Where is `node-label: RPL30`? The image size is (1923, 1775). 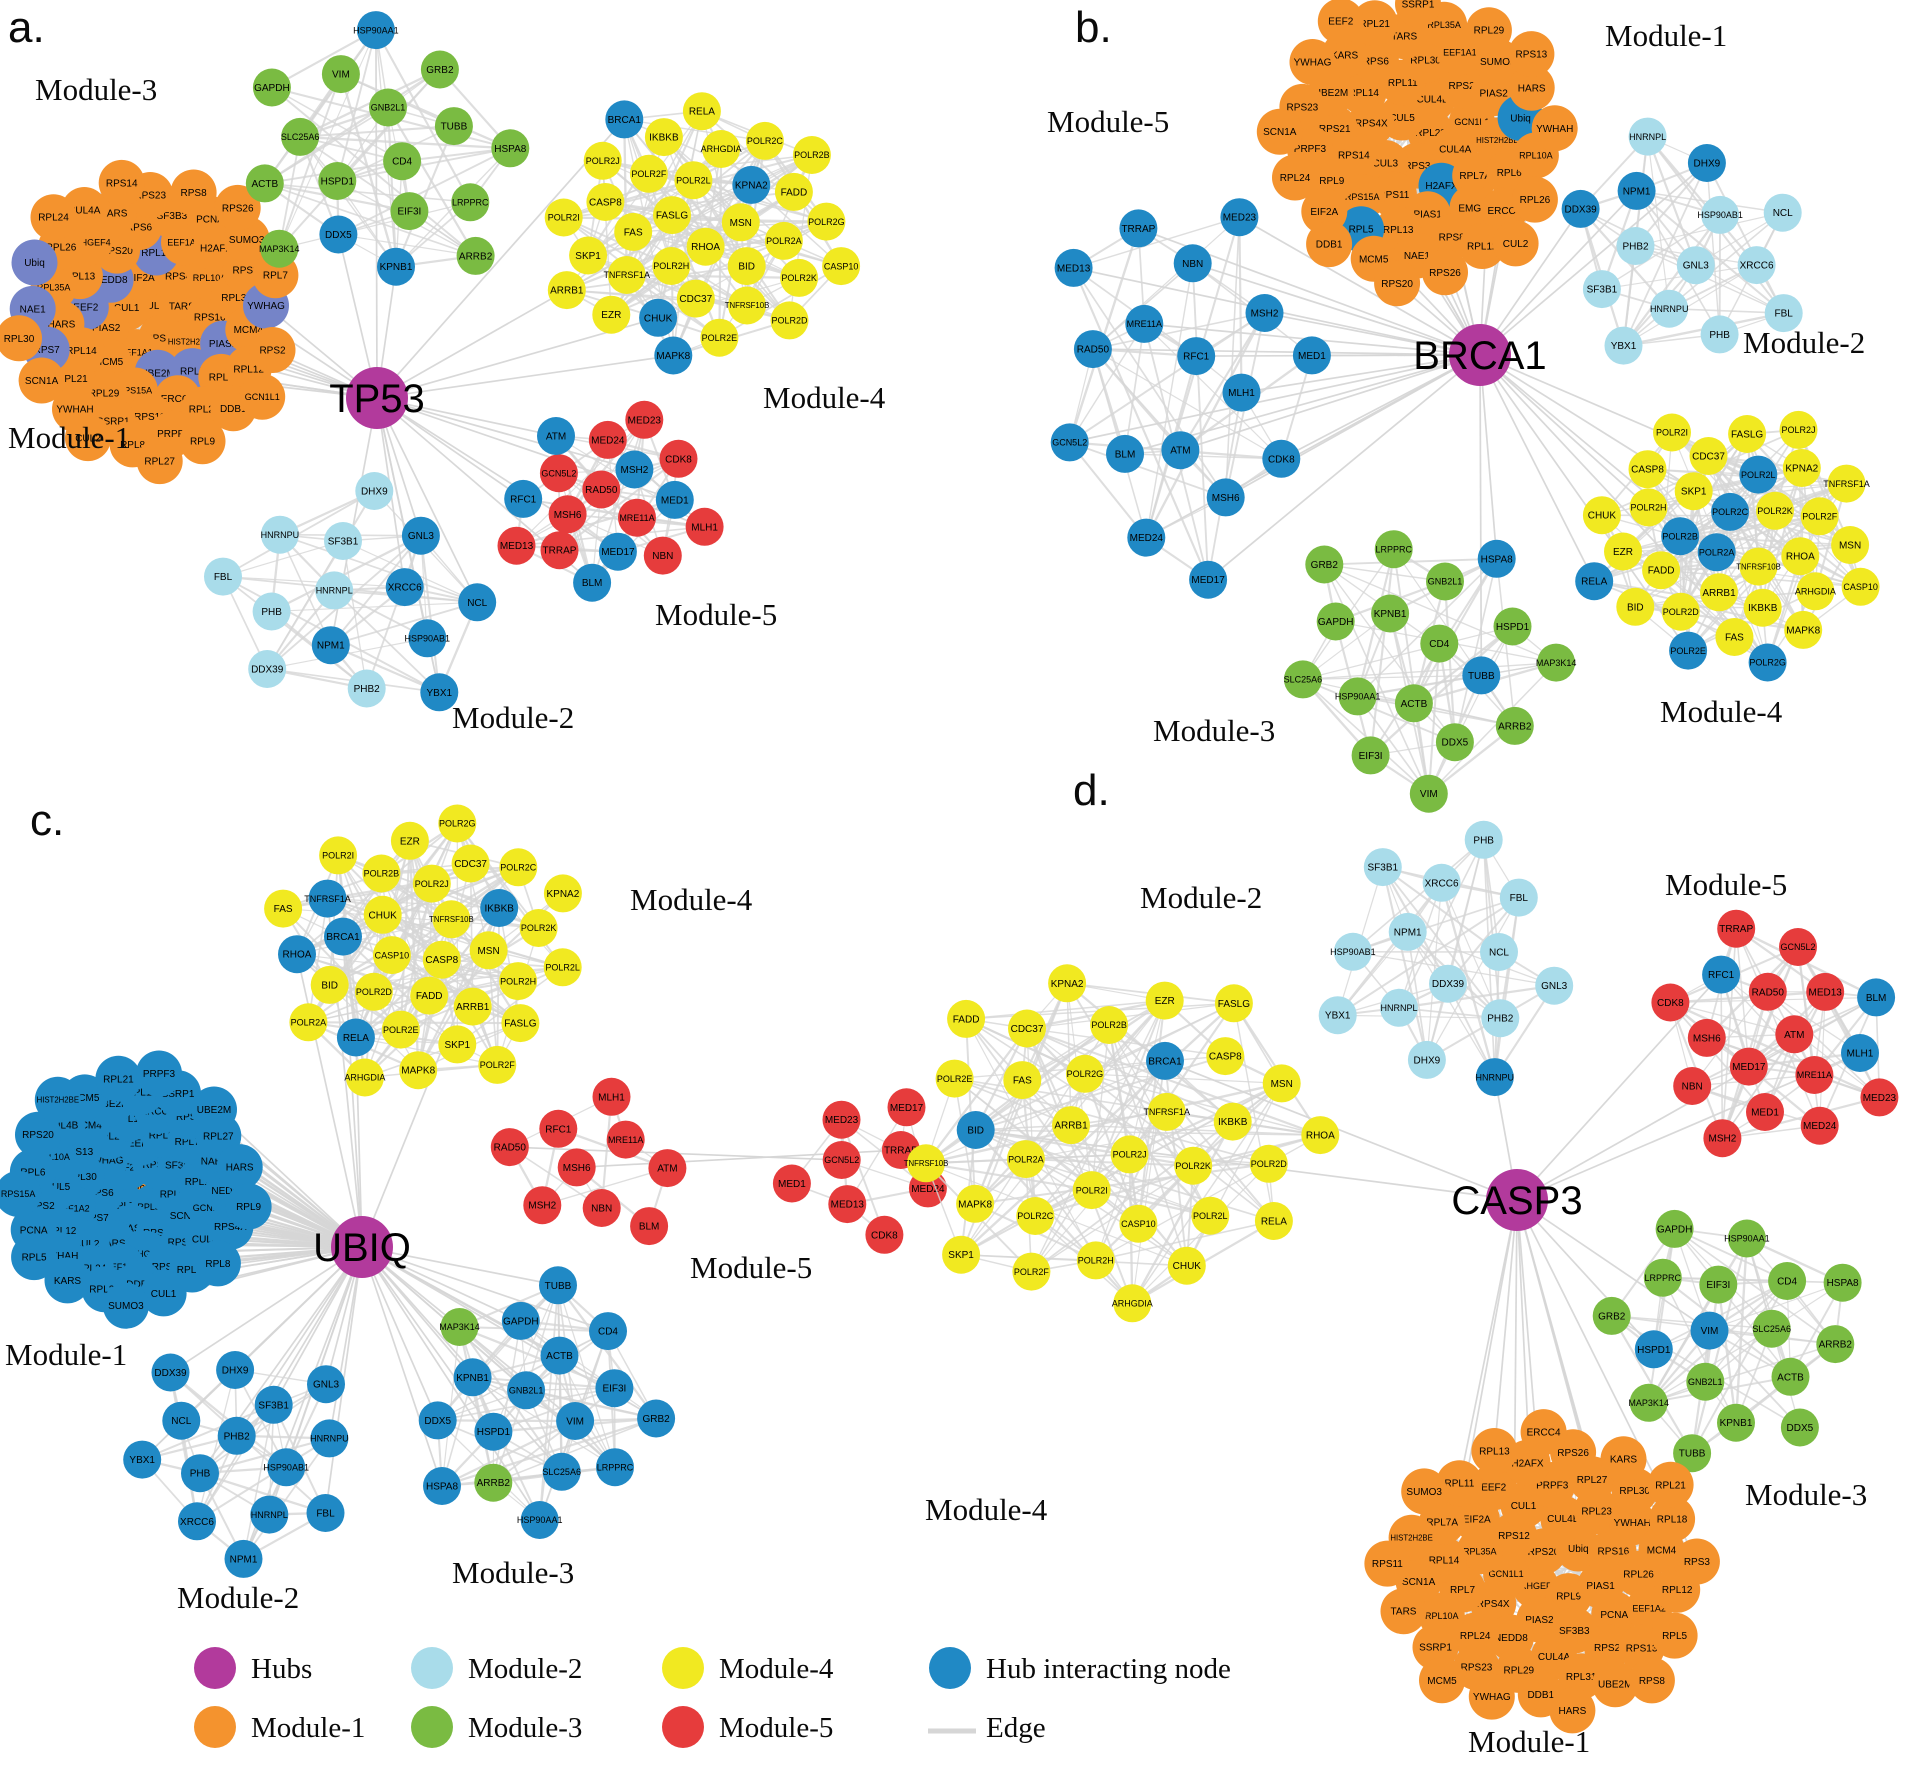
node-label: RPL30 is located at coordinates (1634, 1491).